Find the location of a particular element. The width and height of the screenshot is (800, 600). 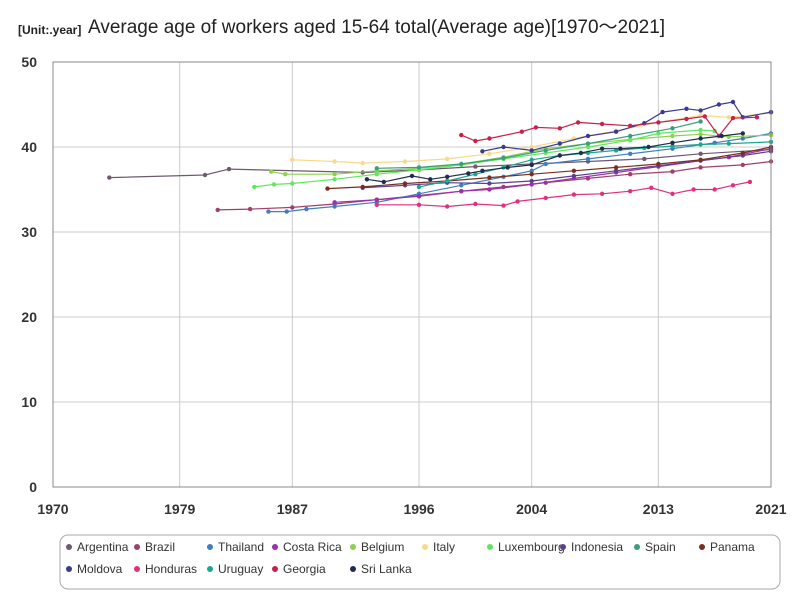

legend-item: Moldova is located at coordinates (94, 569).